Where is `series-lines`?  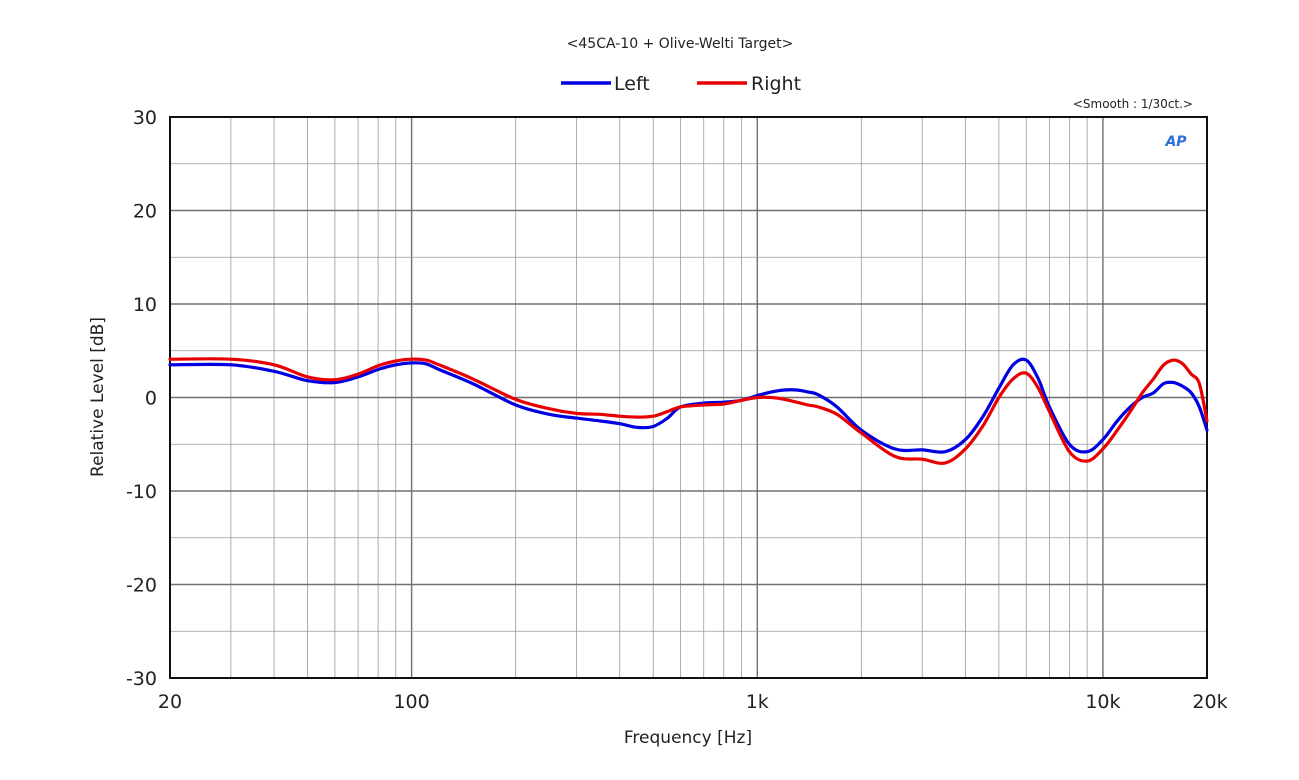 series-lines is located at coordinates (688, 411).